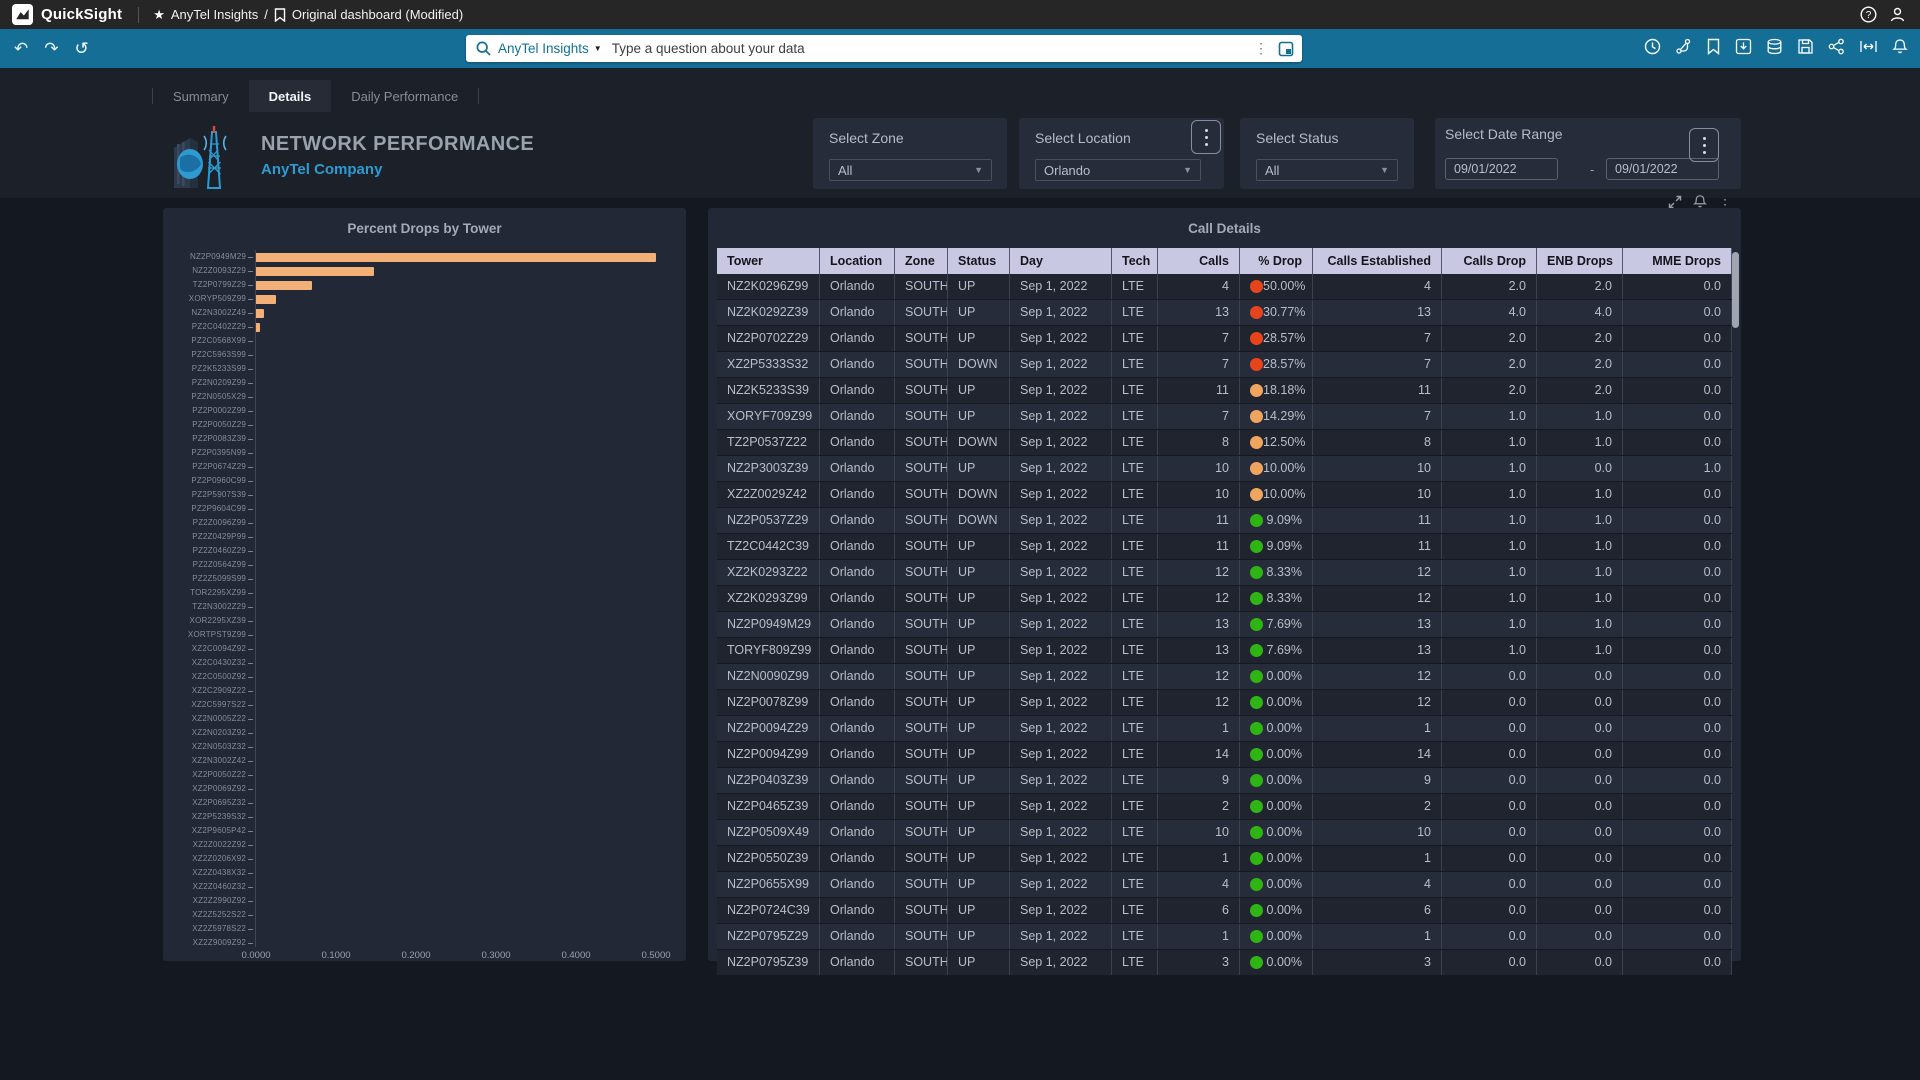  I want to click on maximize-icon, so click(1675, 204).